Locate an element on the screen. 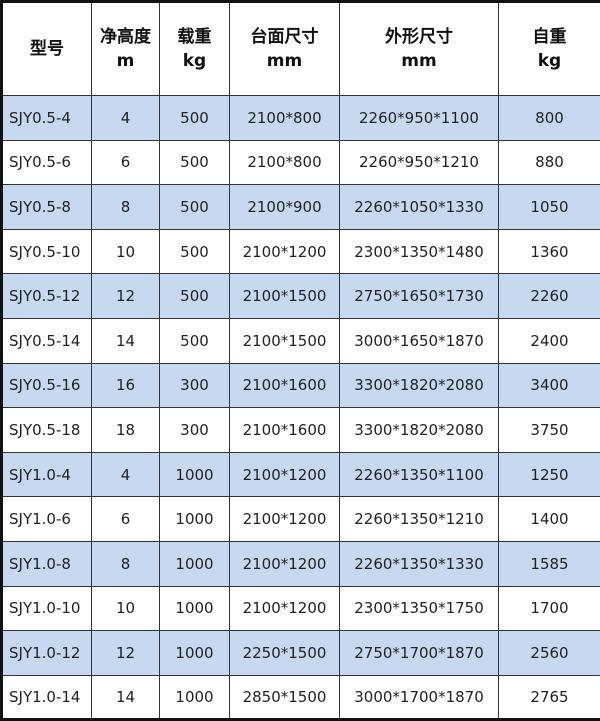  cell-model: SJY1.0-12 is located at coordinates (47, 653).